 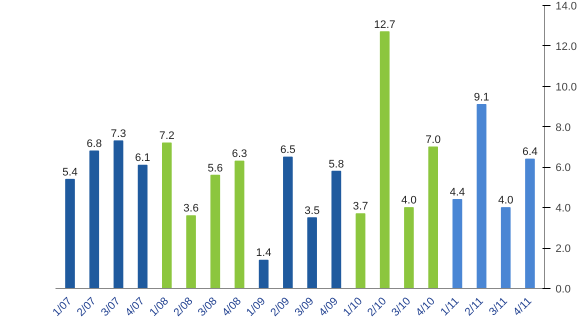 I want to click on x-tick-label: 3/08, so click(x=208, y=307).